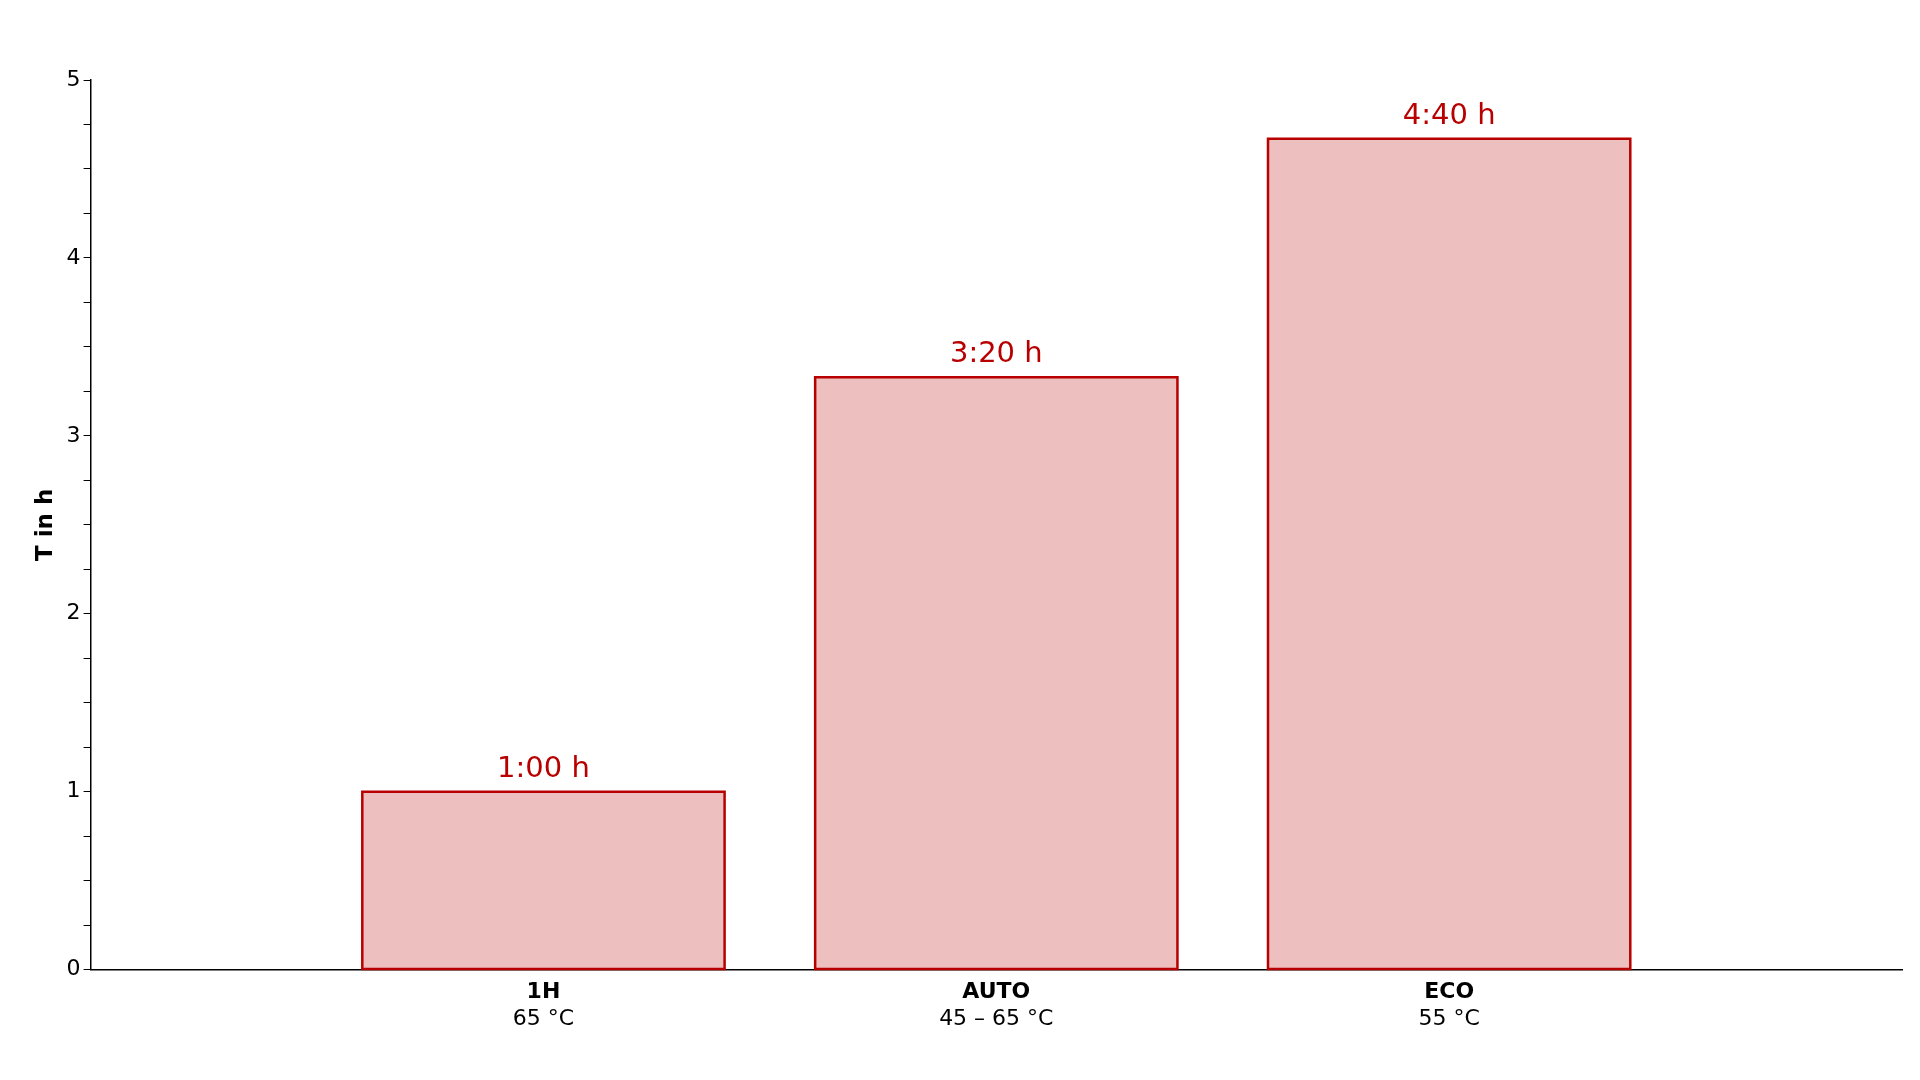  Describe the element at coordinates (73, 78) in the screenshot. I see `y-tick-label: 5` at that location.